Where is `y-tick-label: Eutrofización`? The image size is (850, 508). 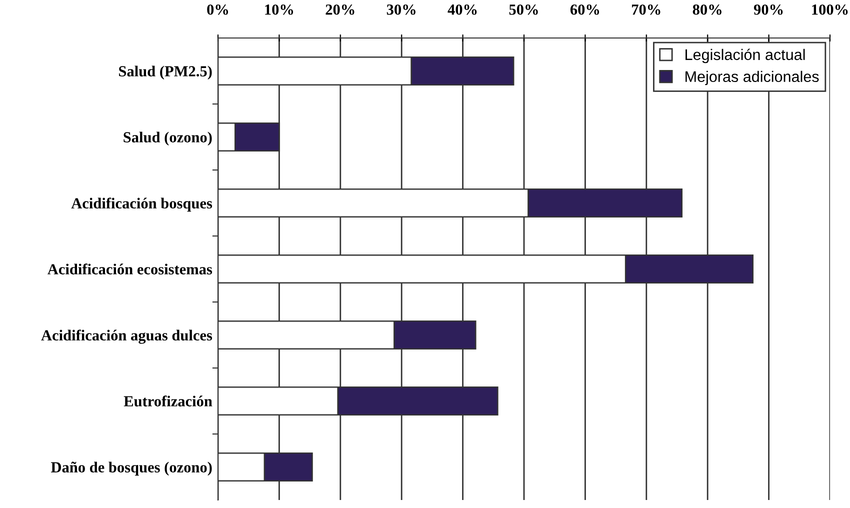
y-tick-label: Eutrofización is located at coordinates (168, 401).